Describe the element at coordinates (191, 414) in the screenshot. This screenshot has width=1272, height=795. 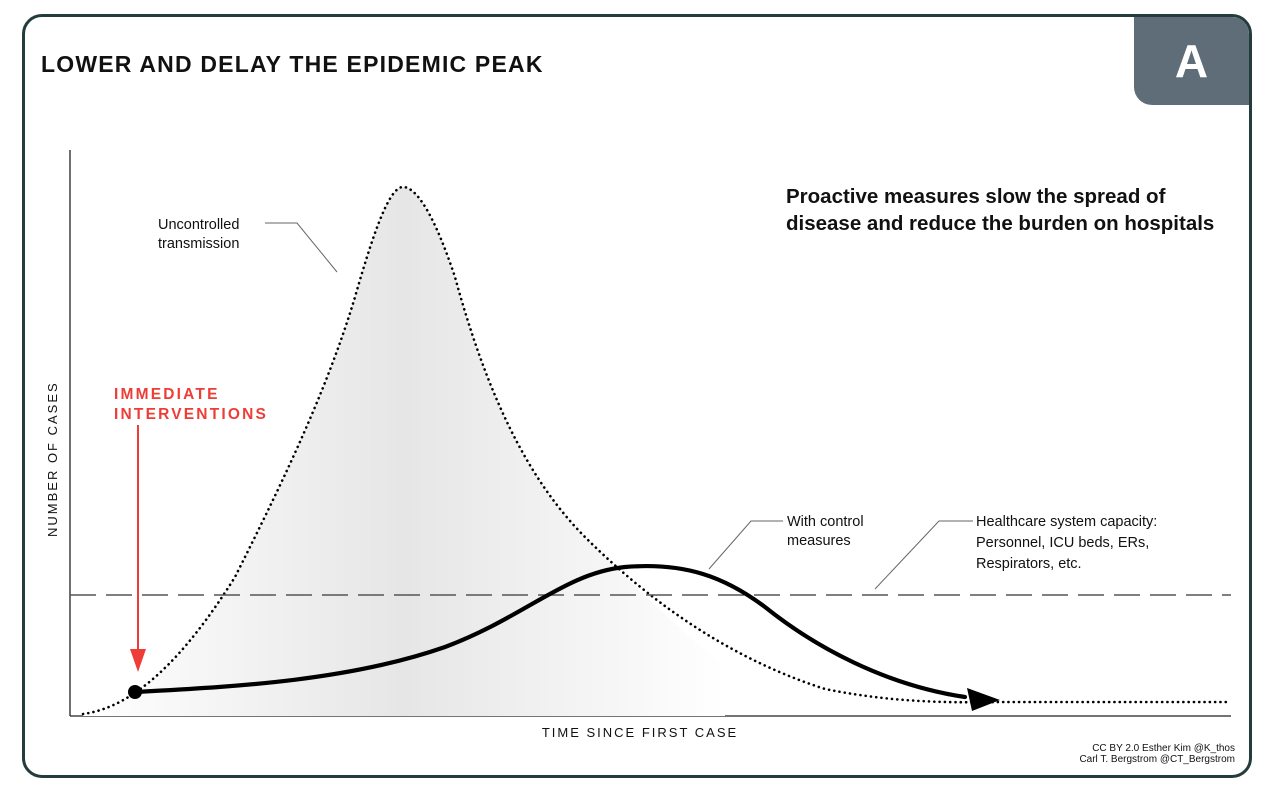
I see `intervention-label-line-2: INTERVENTIONS` at that location.